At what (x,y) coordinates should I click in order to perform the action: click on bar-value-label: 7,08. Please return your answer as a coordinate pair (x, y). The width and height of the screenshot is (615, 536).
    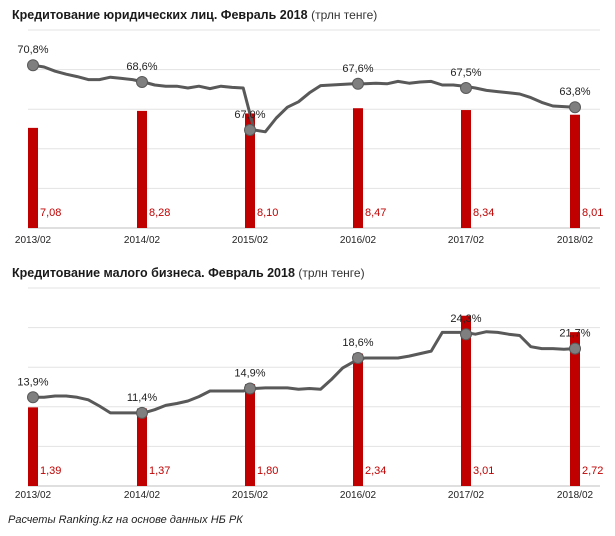
    Looking at the image, I should click on (50, 213).